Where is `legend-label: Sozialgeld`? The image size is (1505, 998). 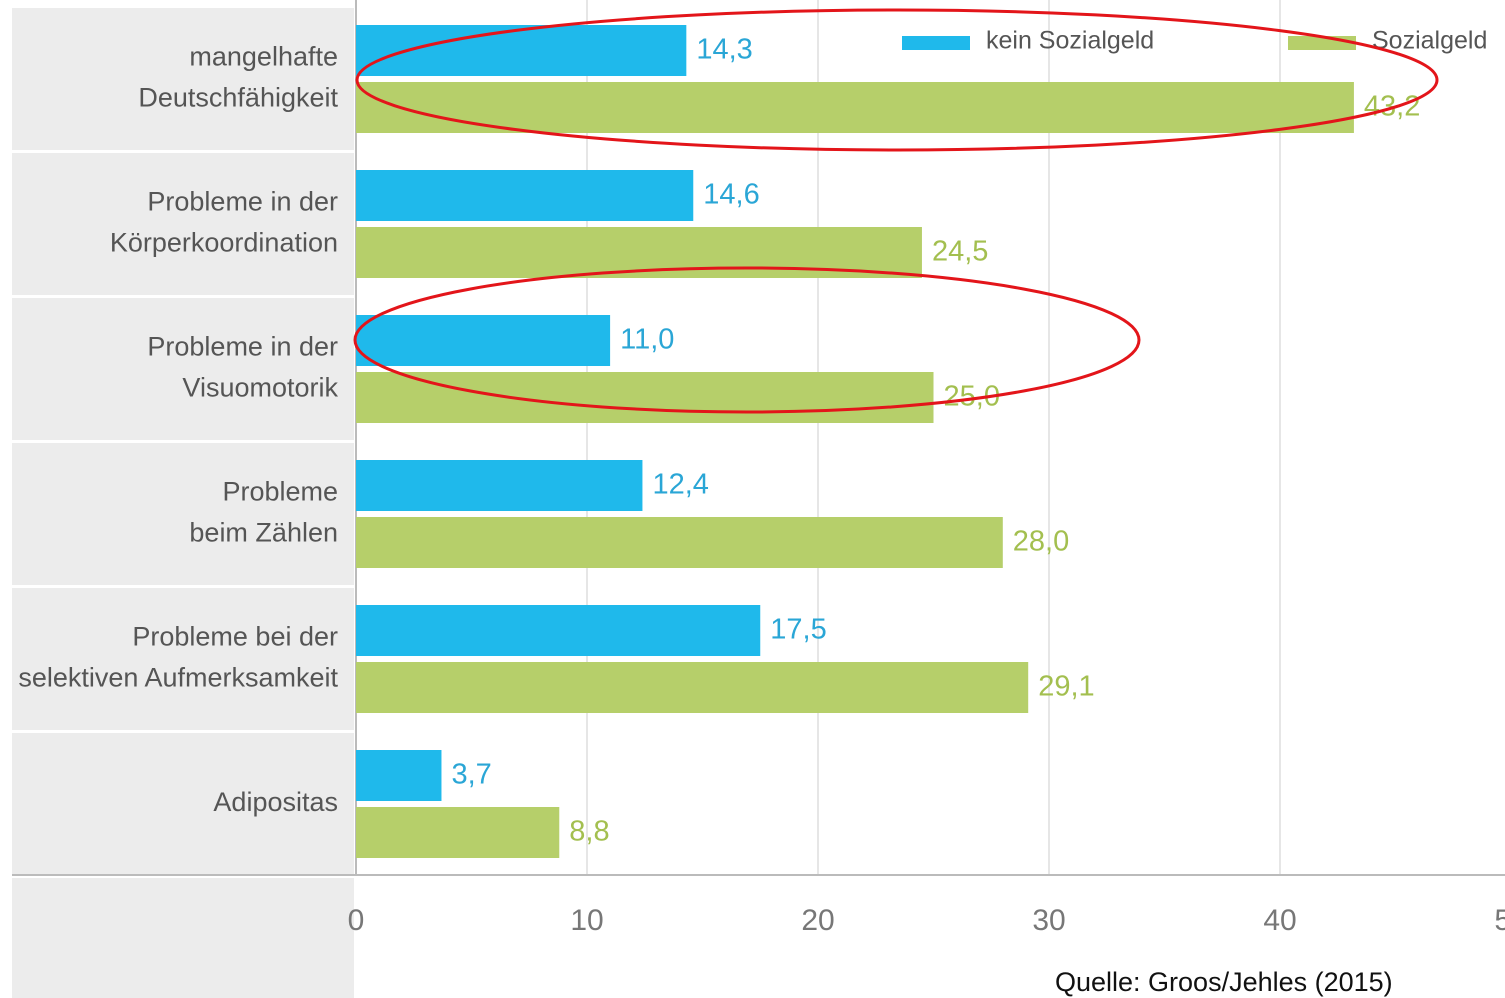 legend-label: Sozialgeld is located at coordinates (1429, 41).